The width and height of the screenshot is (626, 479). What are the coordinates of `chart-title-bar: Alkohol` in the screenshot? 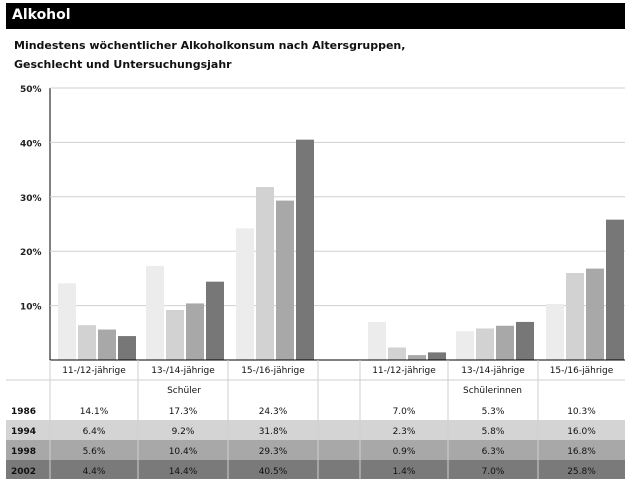 It's located at (315, 16).